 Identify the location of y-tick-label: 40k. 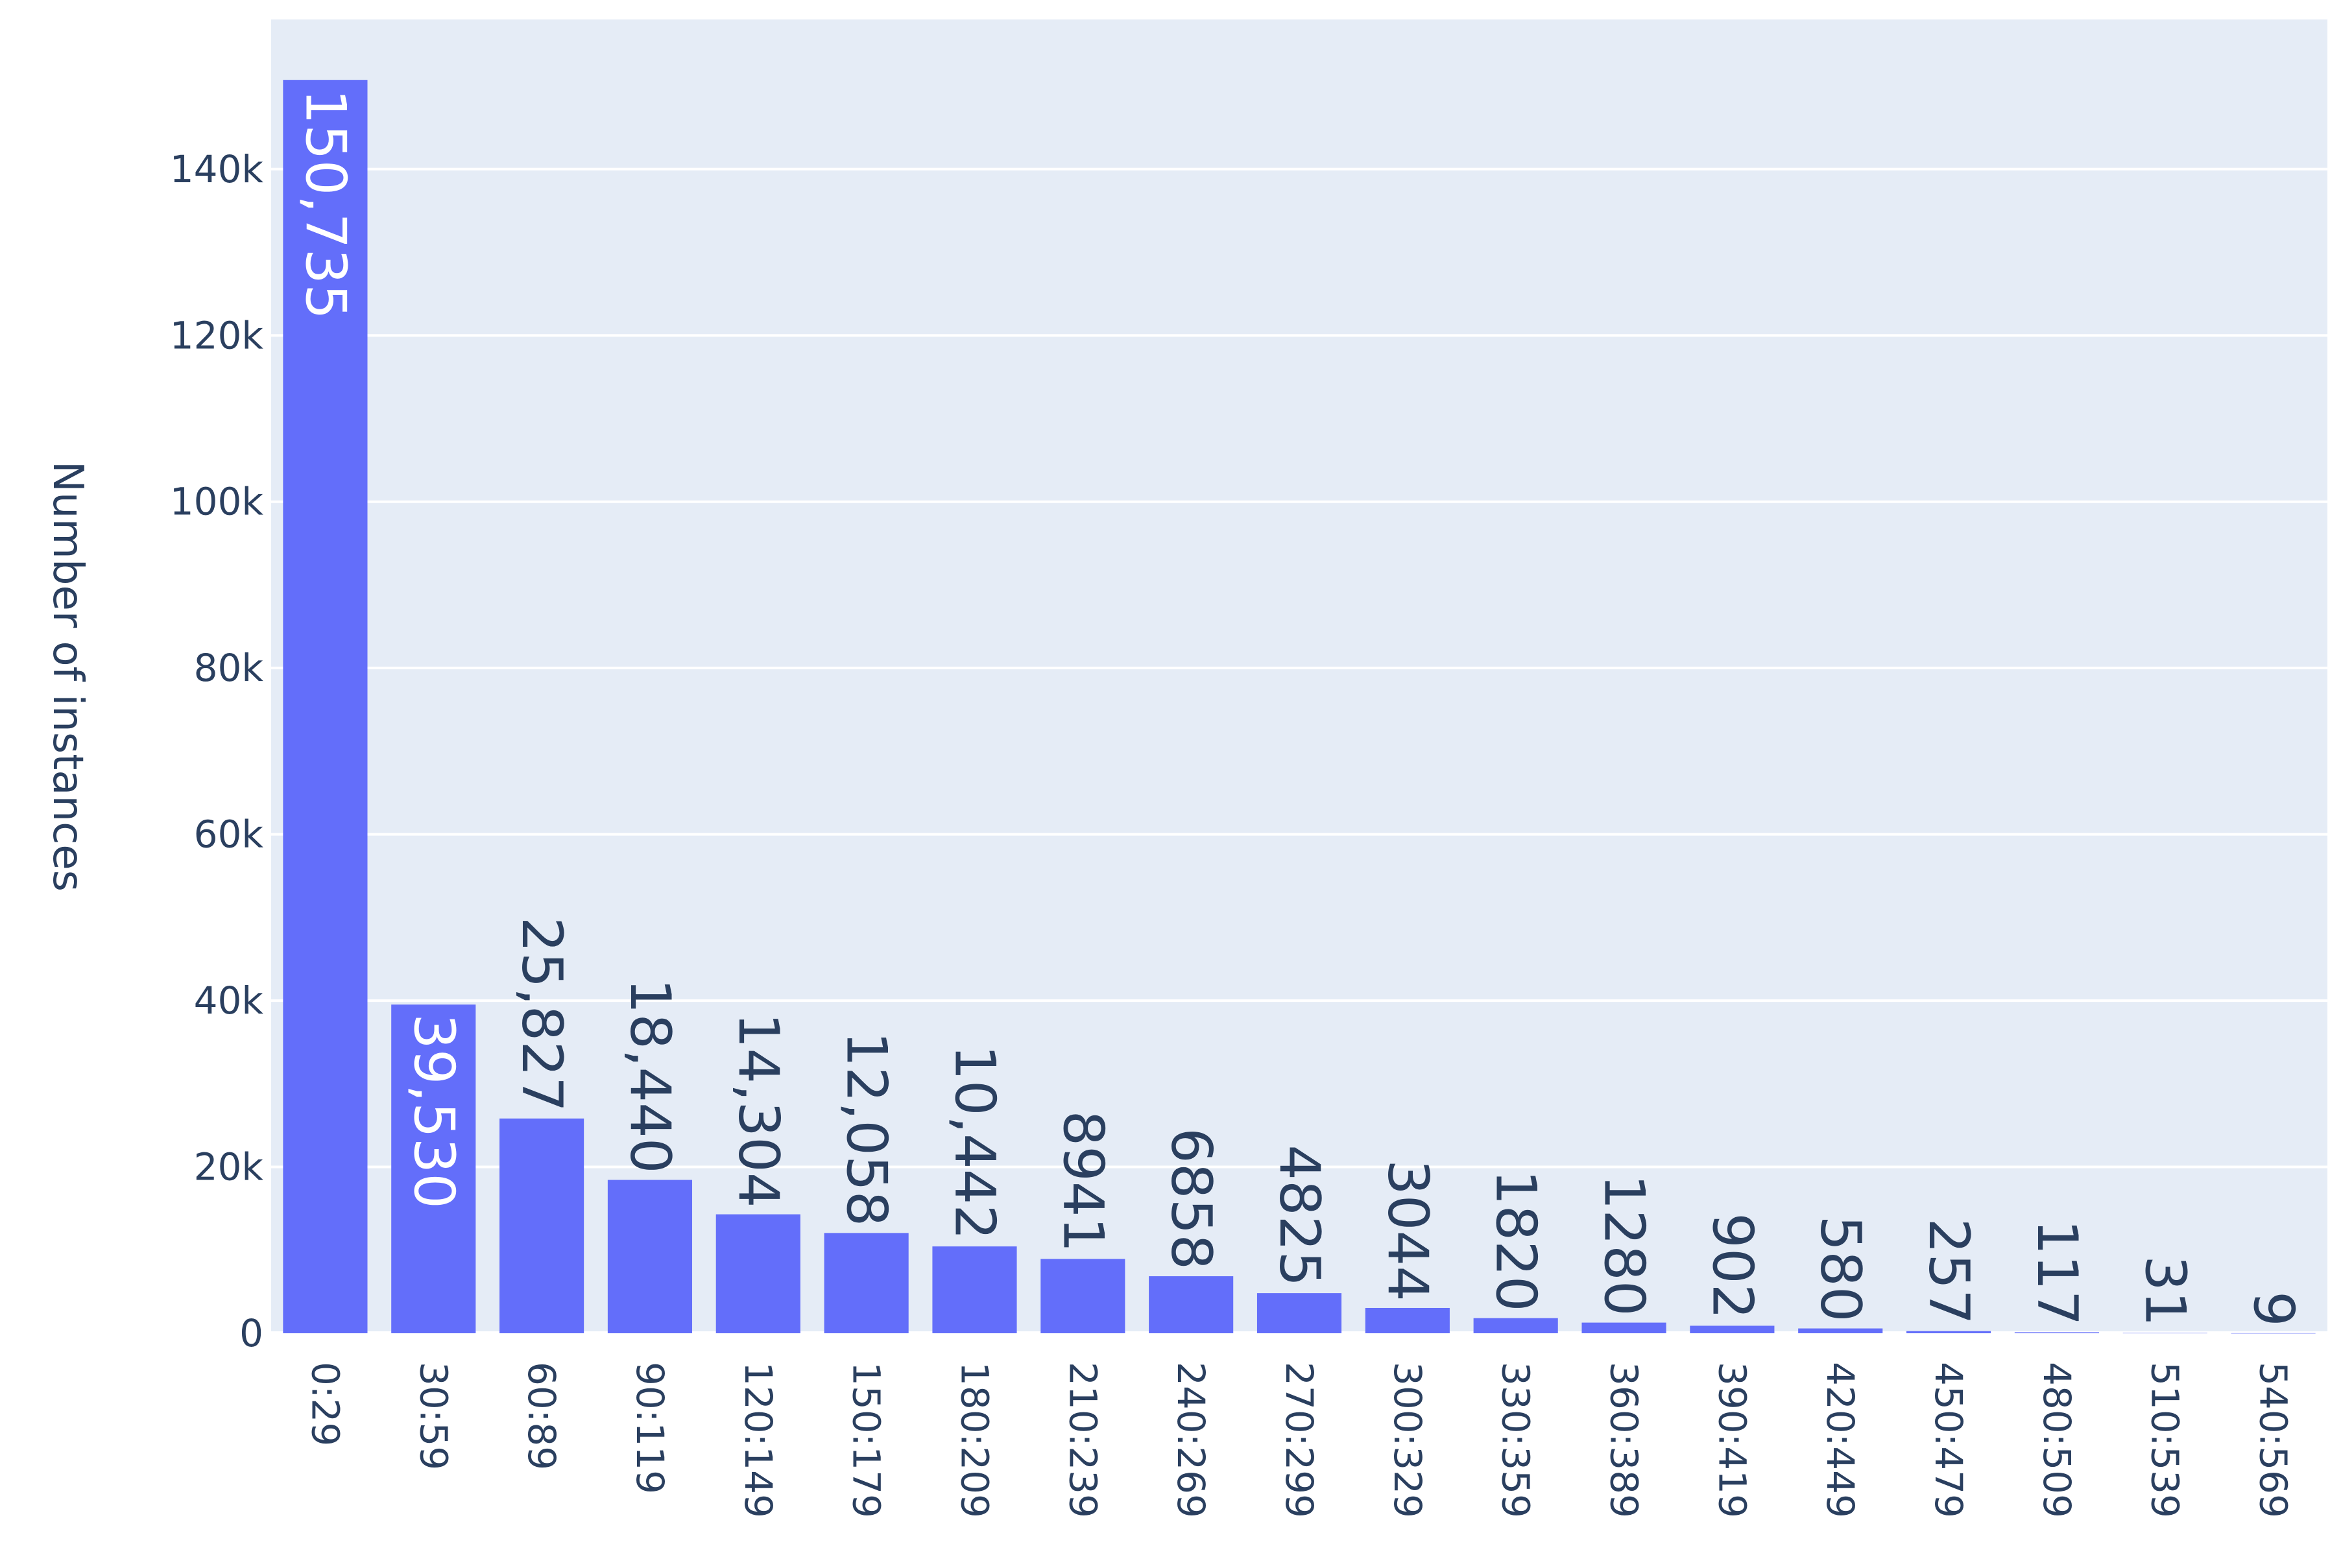
(229, 1001).